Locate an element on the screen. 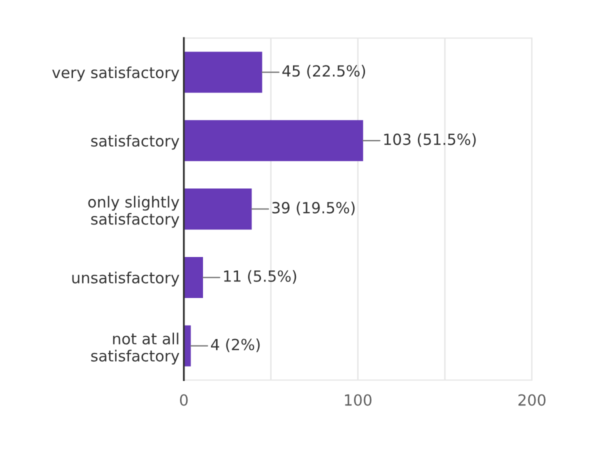 This screenshot has height=453, width=595. data-label: 45 (22.5%) is located at coordinates (324, 71).